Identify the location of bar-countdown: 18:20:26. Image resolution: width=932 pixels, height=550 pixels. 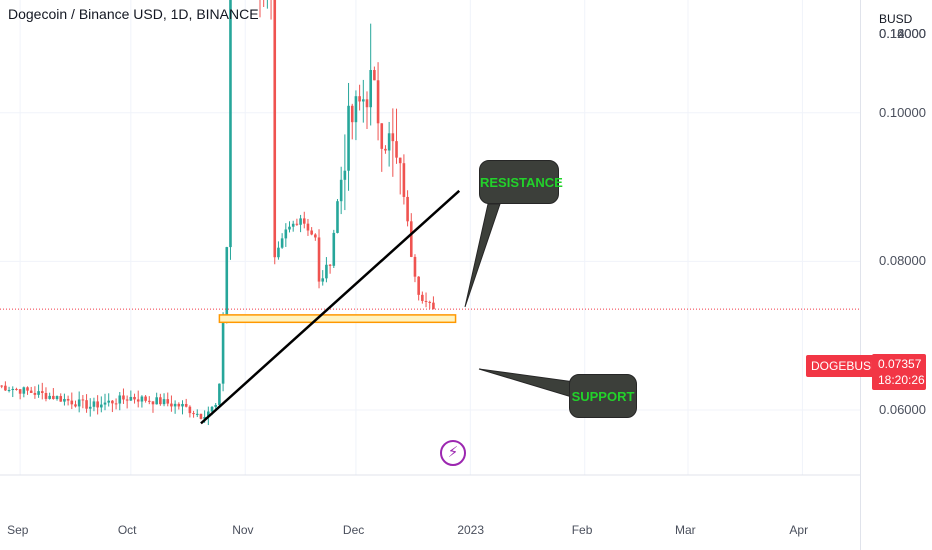
(901, 380).